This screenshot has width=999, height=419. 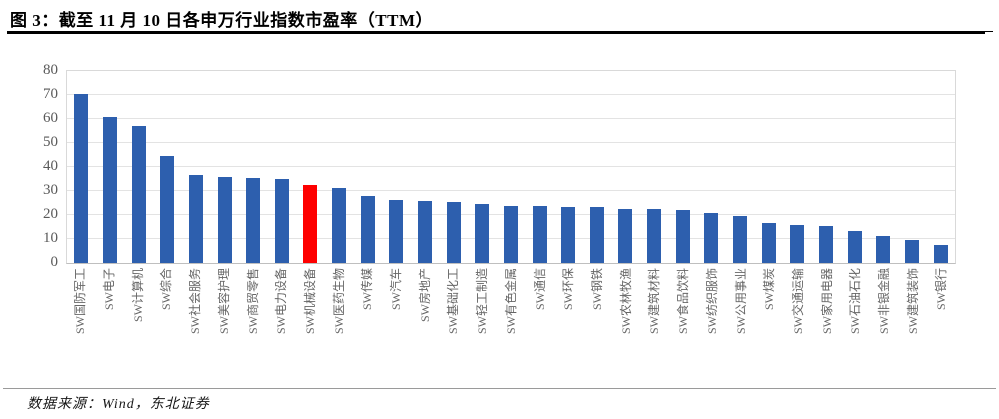 What do you see at coordinates (568, 317) in the screenshot?
I see `x-tick-cell: SW环保` at bounding box center [568, 317].